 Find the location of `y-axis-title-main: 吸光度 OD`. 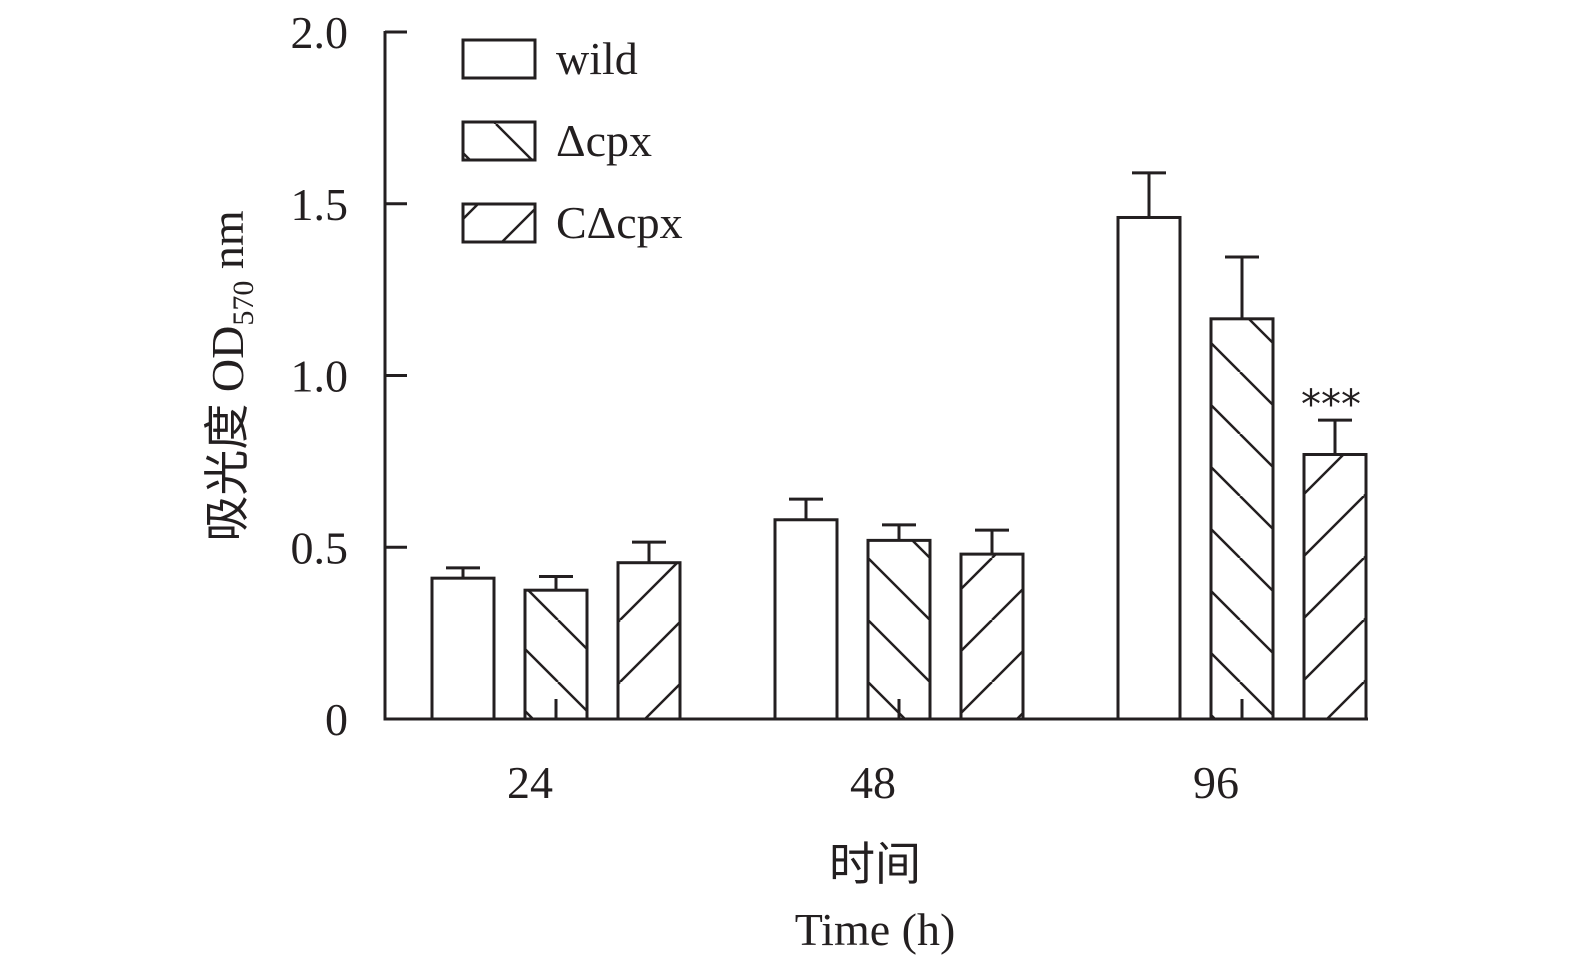

y-axis-title-main: 吸光度 OD is located at coordinates (227, 434).